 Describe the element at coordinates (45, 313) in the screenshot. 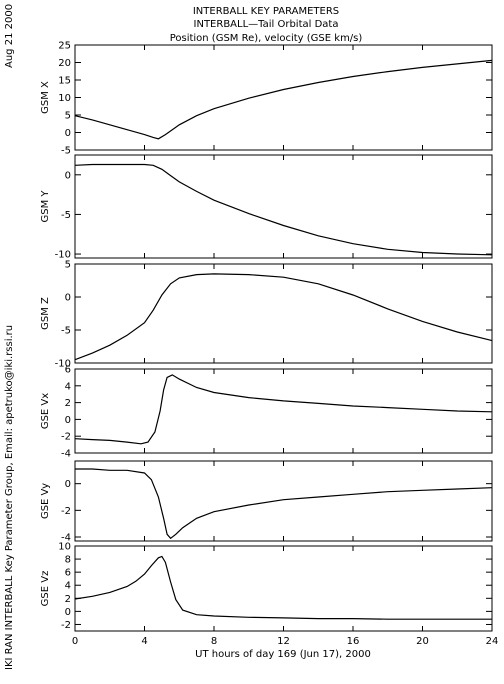

I see `y-axis-label: GSM Z` at that location.